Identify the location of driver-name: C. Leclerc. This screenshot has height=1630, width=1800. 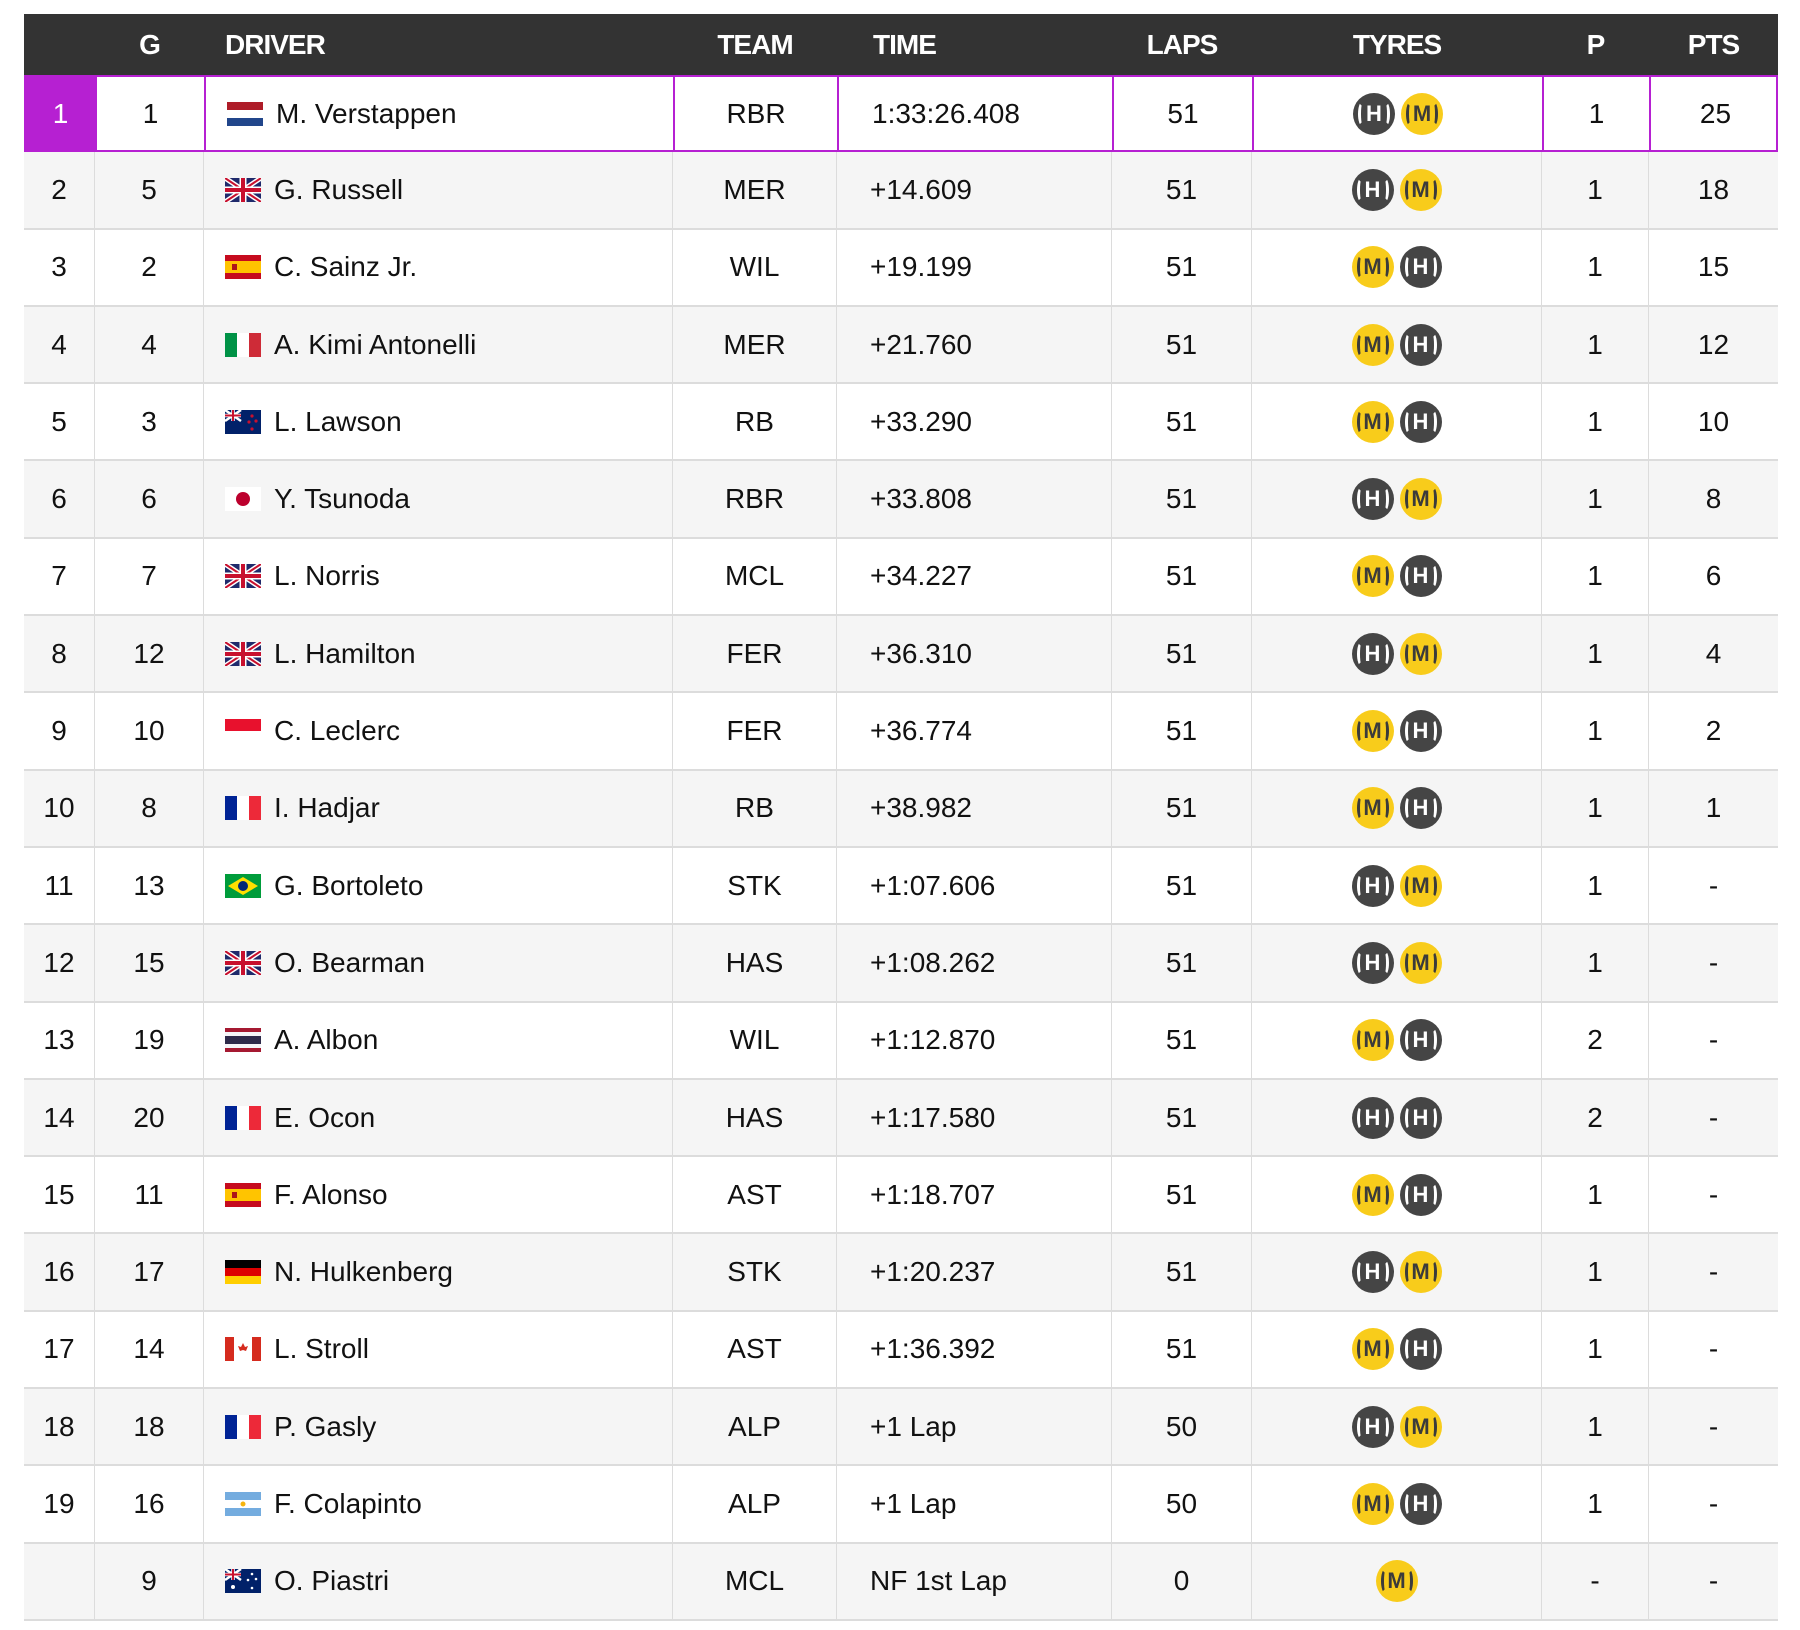
(337, 731).